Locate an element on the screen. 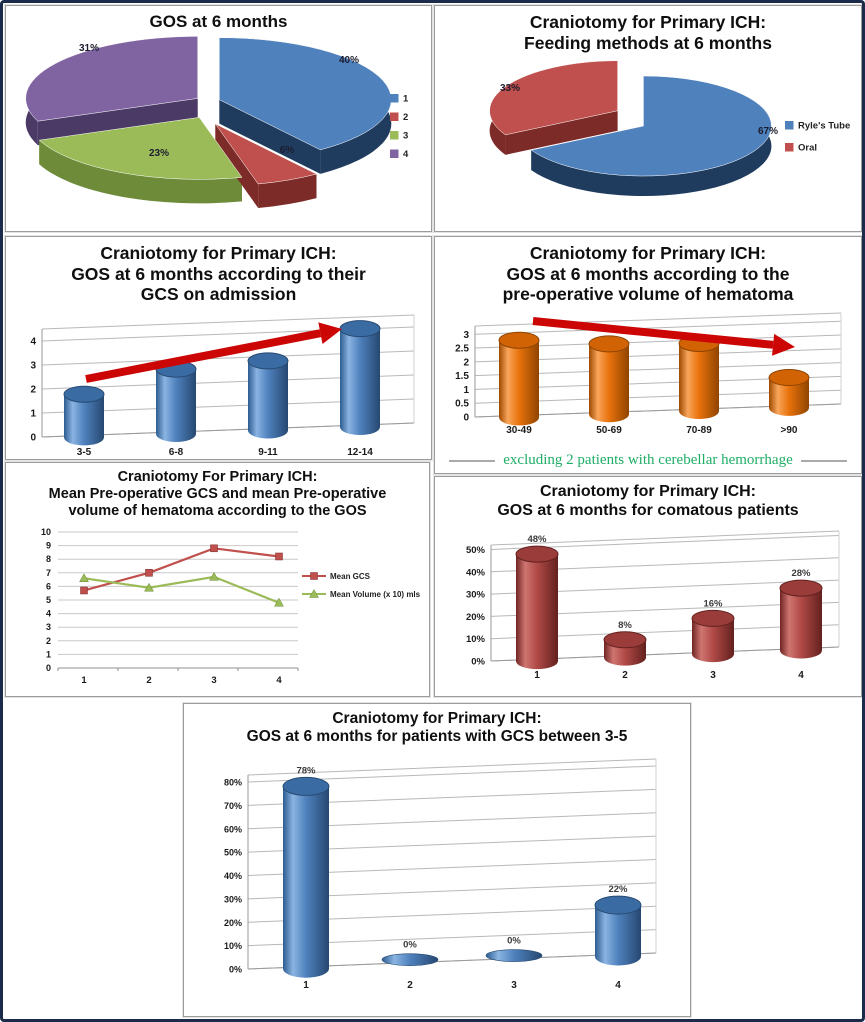 This screenshot has width=865, height=1022. y-tick-label: 9 is located at coordinates (48, 546).